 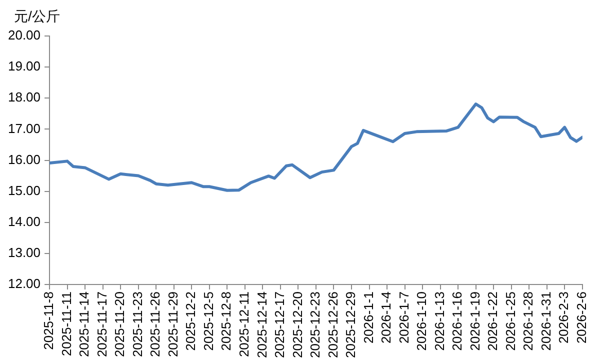 What do you see at coordinates (24, 35) in the screenshot?
I see `y-tick-label: 20.00` at bounding box center [24, 35].